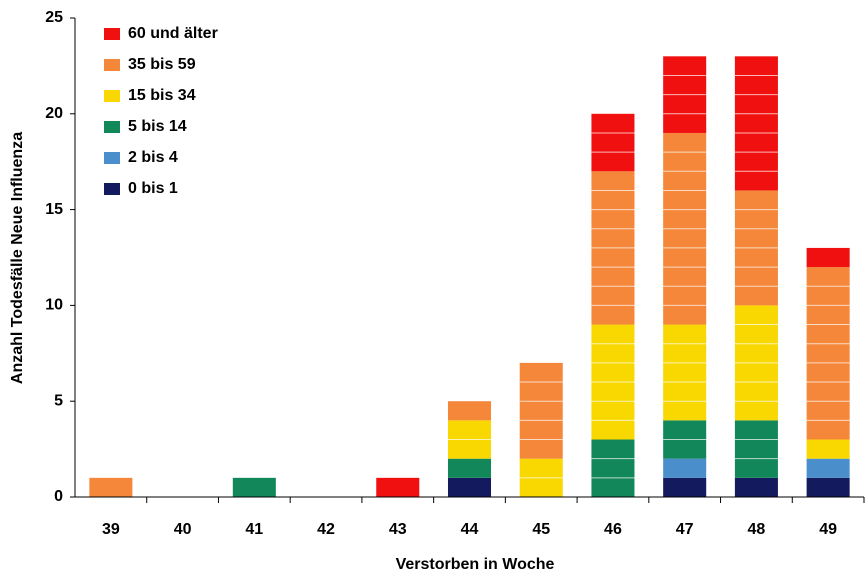 This screenshot has width=867, height=576. Describe the element at coordinates (54, 305) in the screenshot. I see `y-tick-label: 10` at that location.